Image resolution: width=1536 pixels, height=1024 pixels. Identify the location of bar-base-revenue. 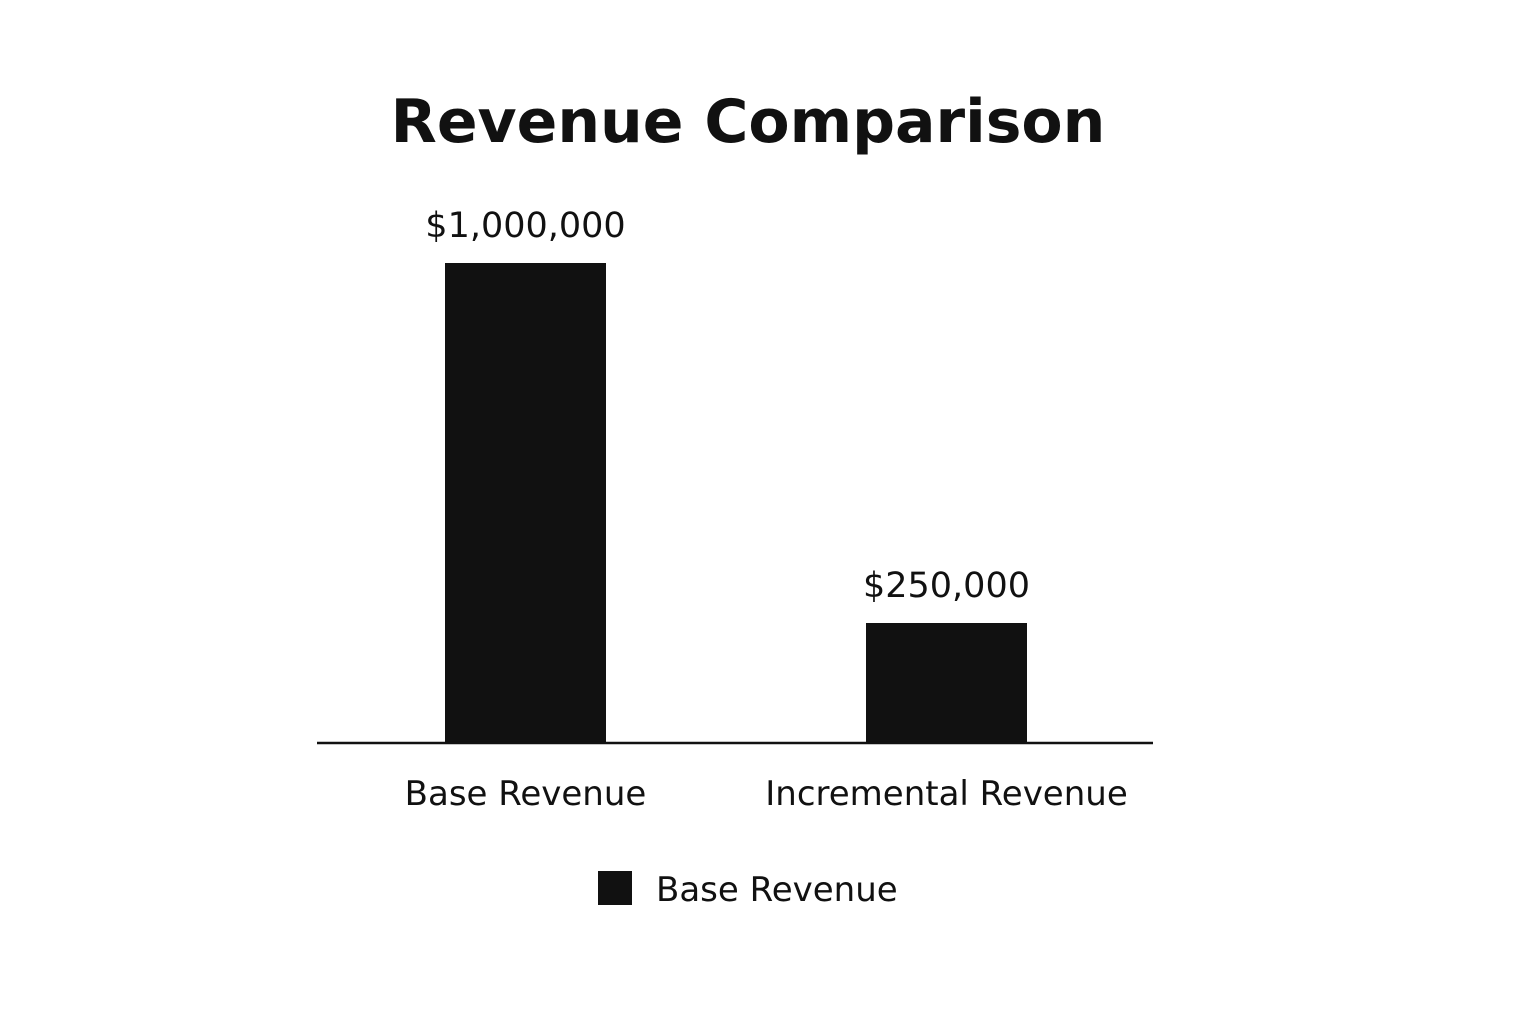
(525, 503).